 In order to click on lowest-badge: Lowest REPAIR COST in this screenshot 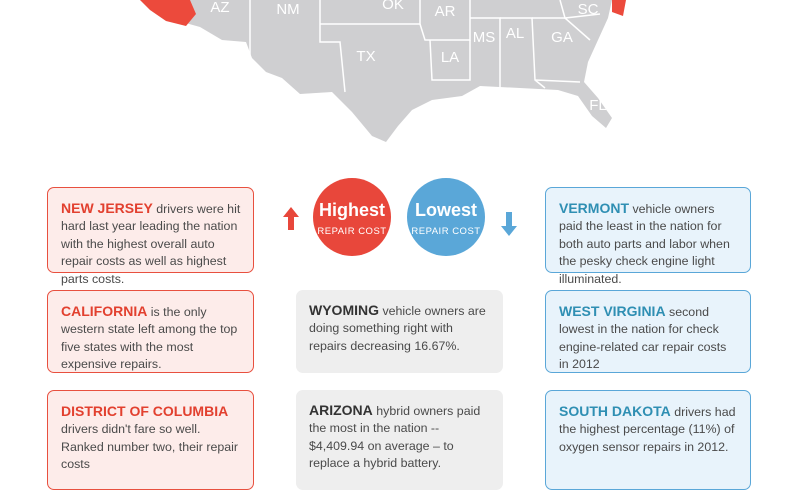, I will do `click(446, 217)`.